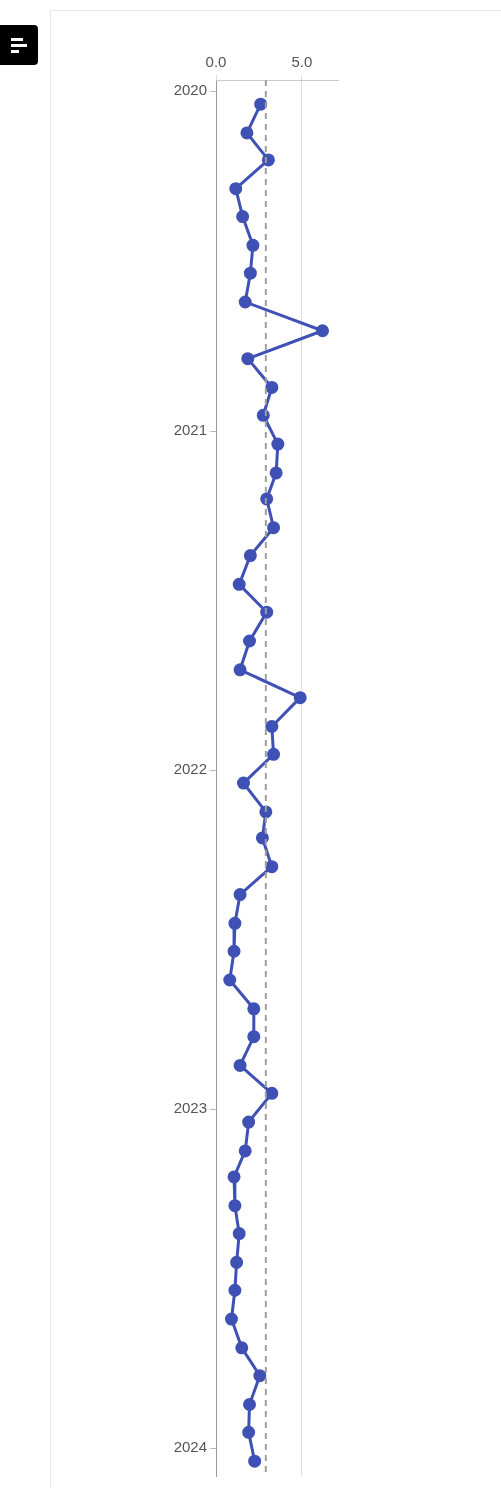  What do you see at coordinates (190, 769) in the screenshot?
I see `y-tick-label: 2022` at bounding box center [190, 769].